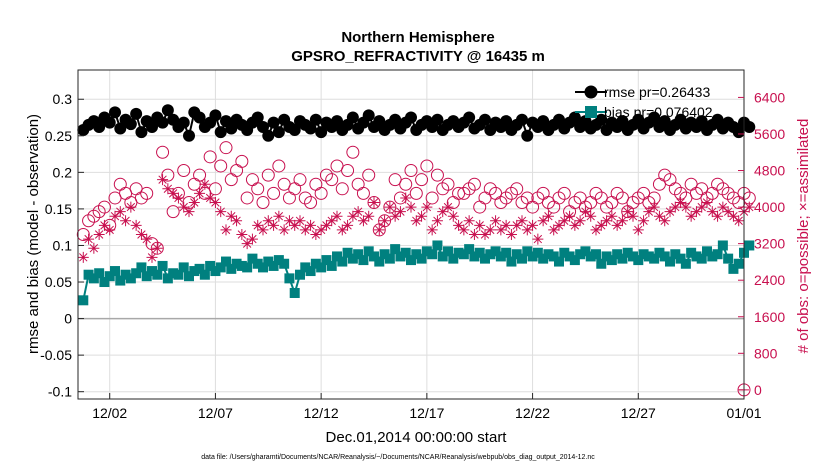  I want to click on y-tick-label: -0.05, so click(56, 355).